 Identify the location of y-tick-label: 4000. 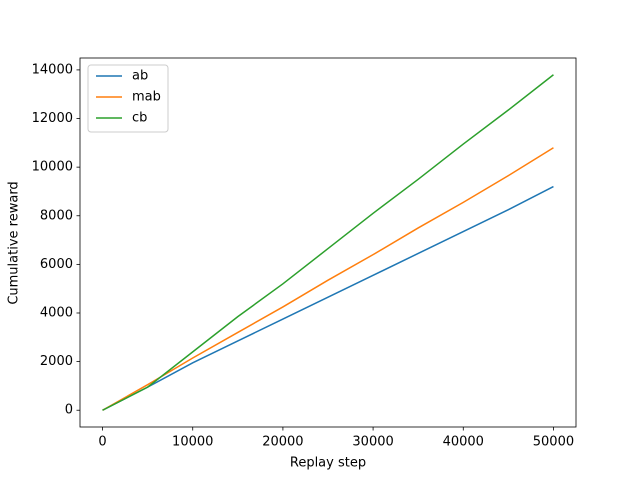
(56, 312).